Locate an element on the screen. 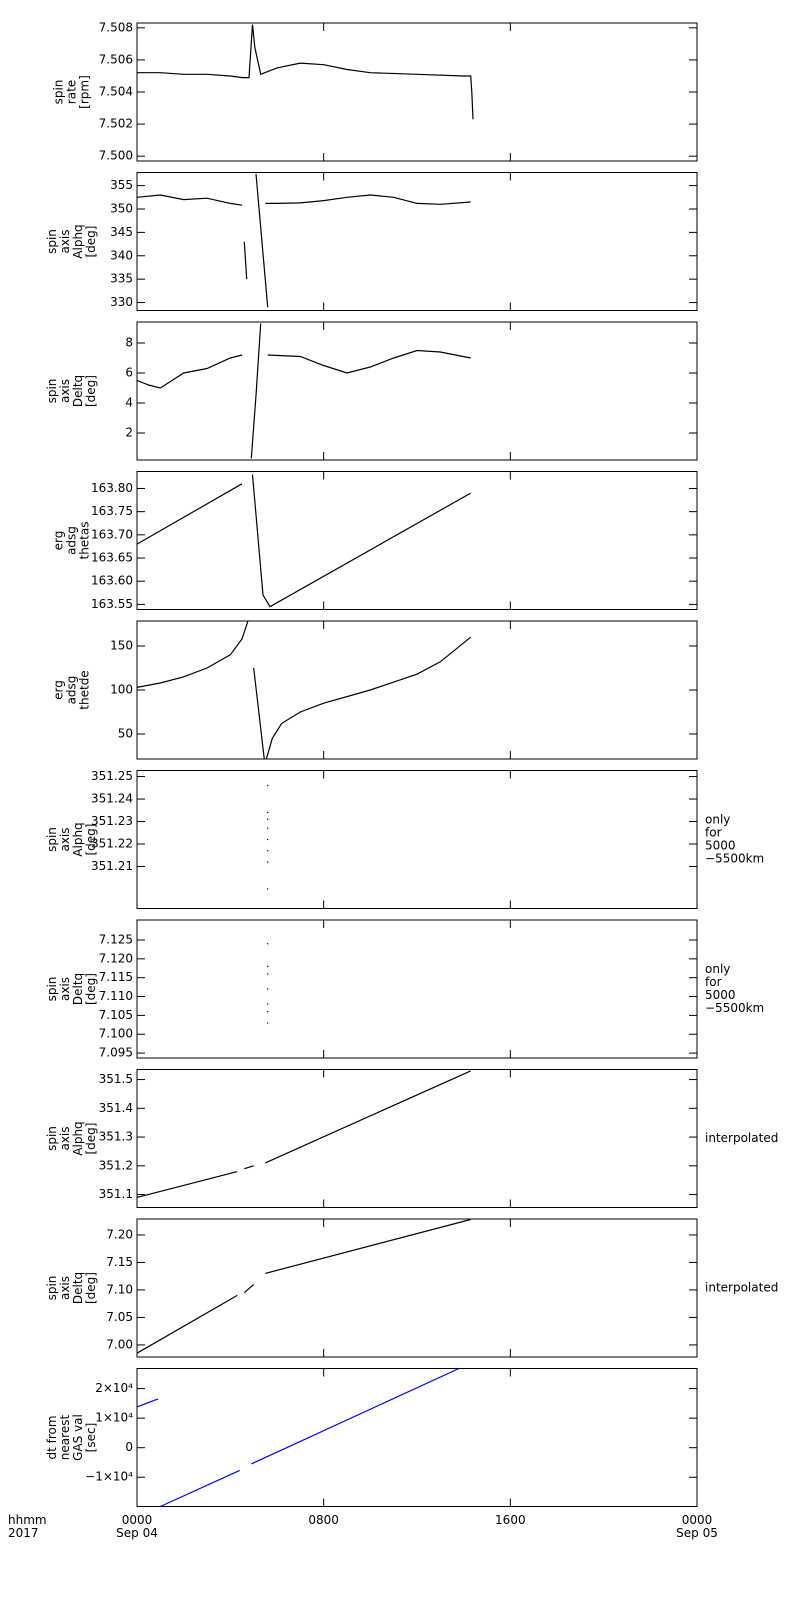  y-tick-label: 163.75 is located at coordinates (112, 511).